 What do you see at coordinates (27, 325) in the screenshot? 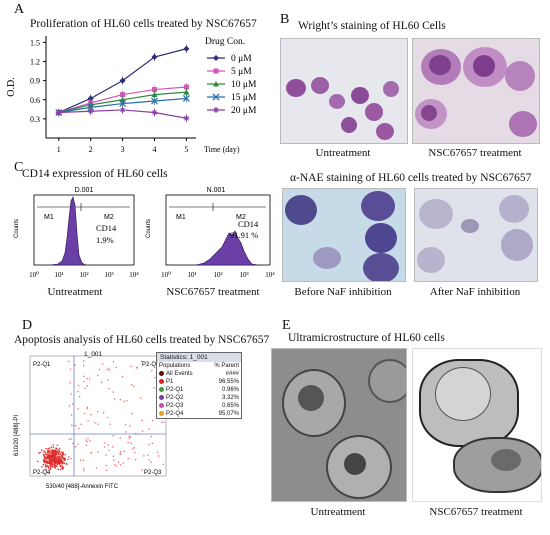
I see `panel-d-label: D` at bounding box center [27, 325].